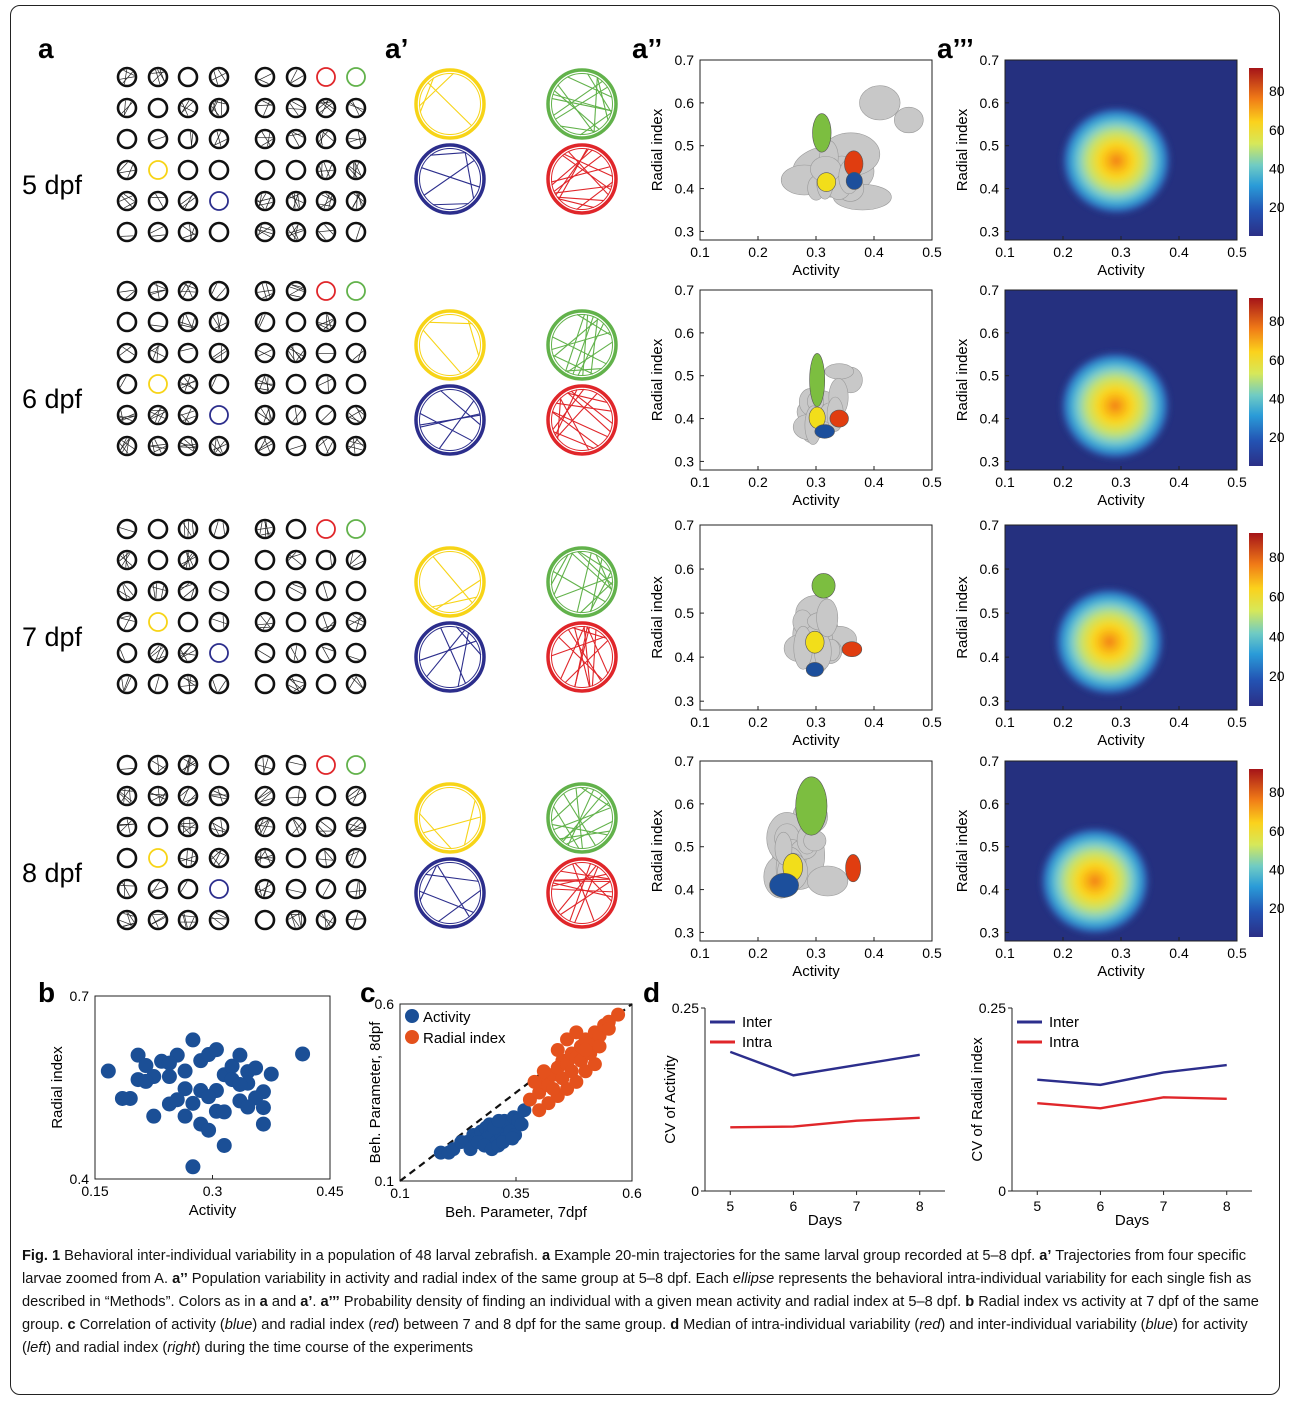 The image size is (1295, 1410). I want to click on y-tick-label: 0.5, so click(990, 376).